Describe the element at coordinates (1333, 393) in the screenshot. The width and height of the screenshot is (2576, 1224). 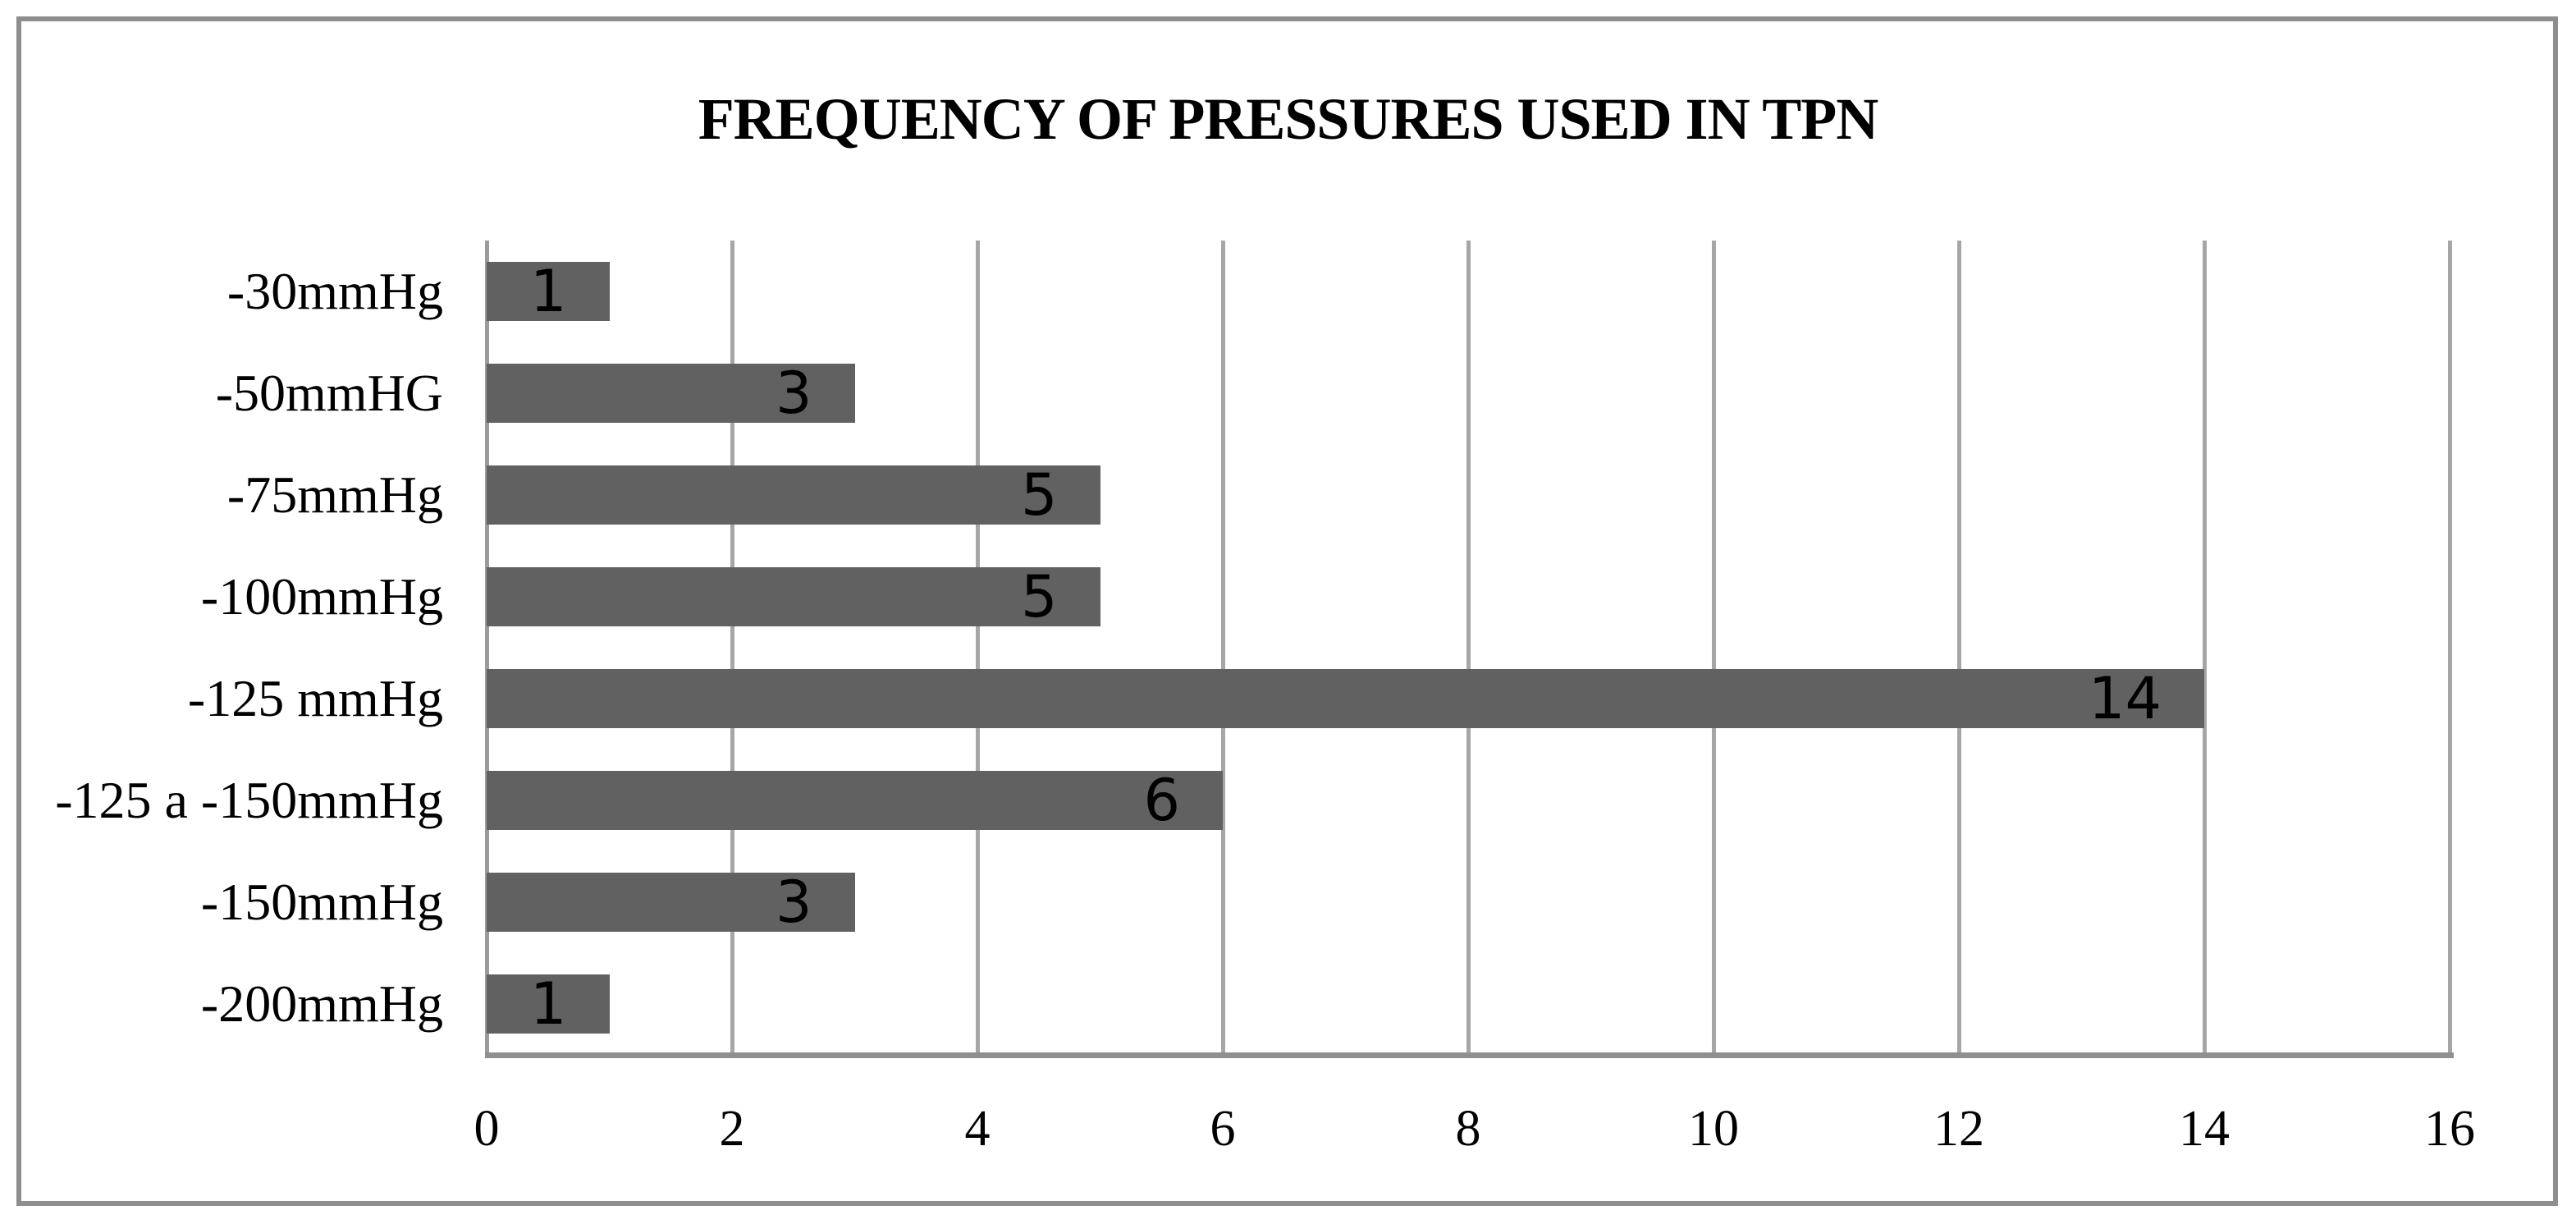
I see `bar-row: -50mmHG 3` at that location.